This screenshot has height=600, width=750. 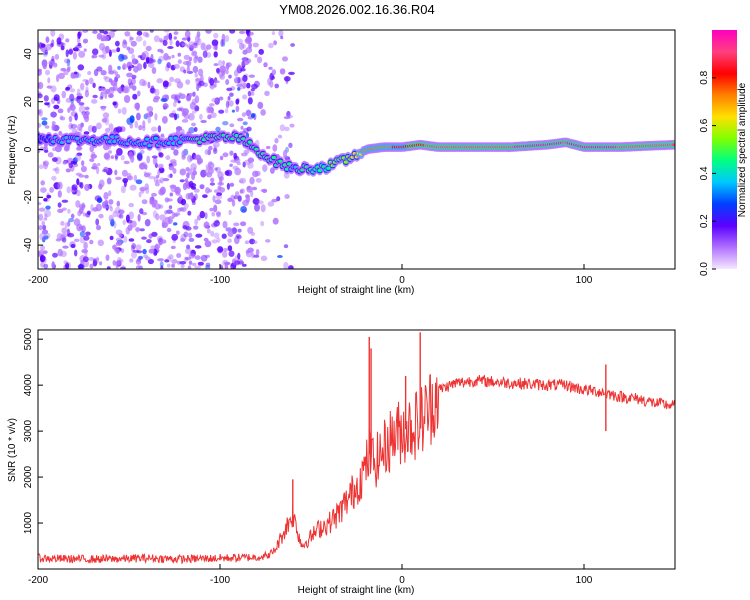 I want to click on figure-title: YM08.2026.002.16.36.R04, so click(x=356, y=9).